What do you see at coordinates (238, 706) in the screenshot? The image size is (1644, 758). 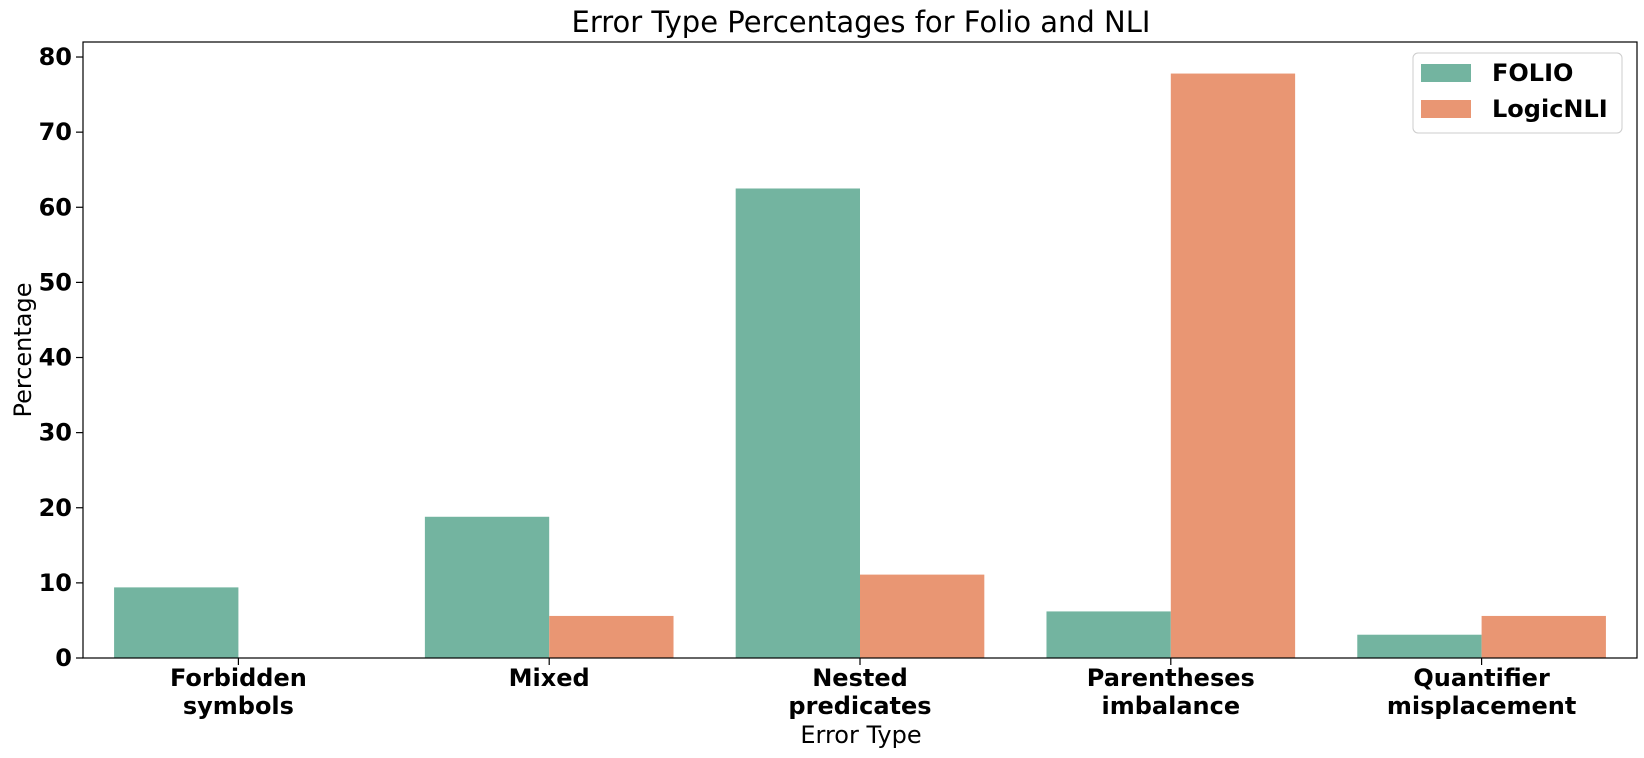 I see `x-tick-label: symbols` at bounding box center [238, 706].